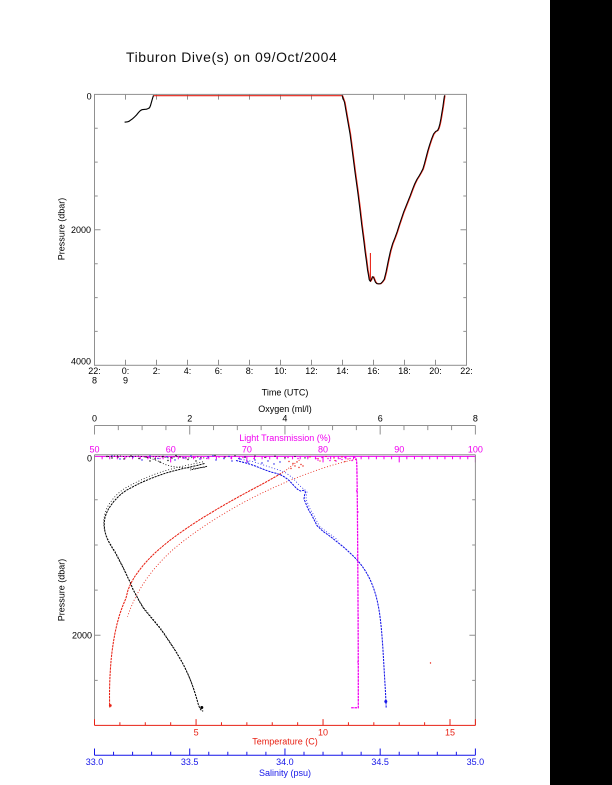  I want to click on svg-text: 0:, so click(126, 371).